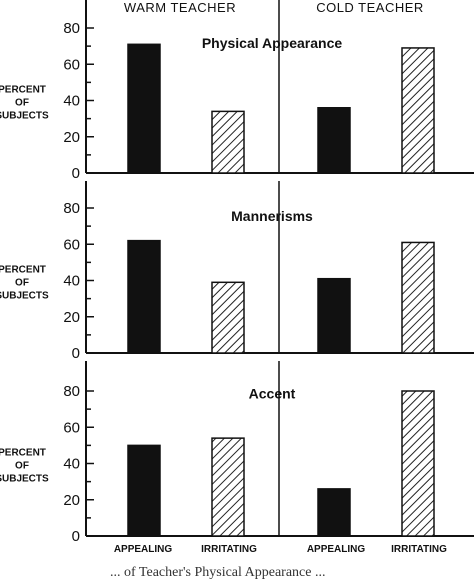 This screenshot has width=474, height=579. I want to click on column-header-warm: WARM TEACHER, so click(180, 7).